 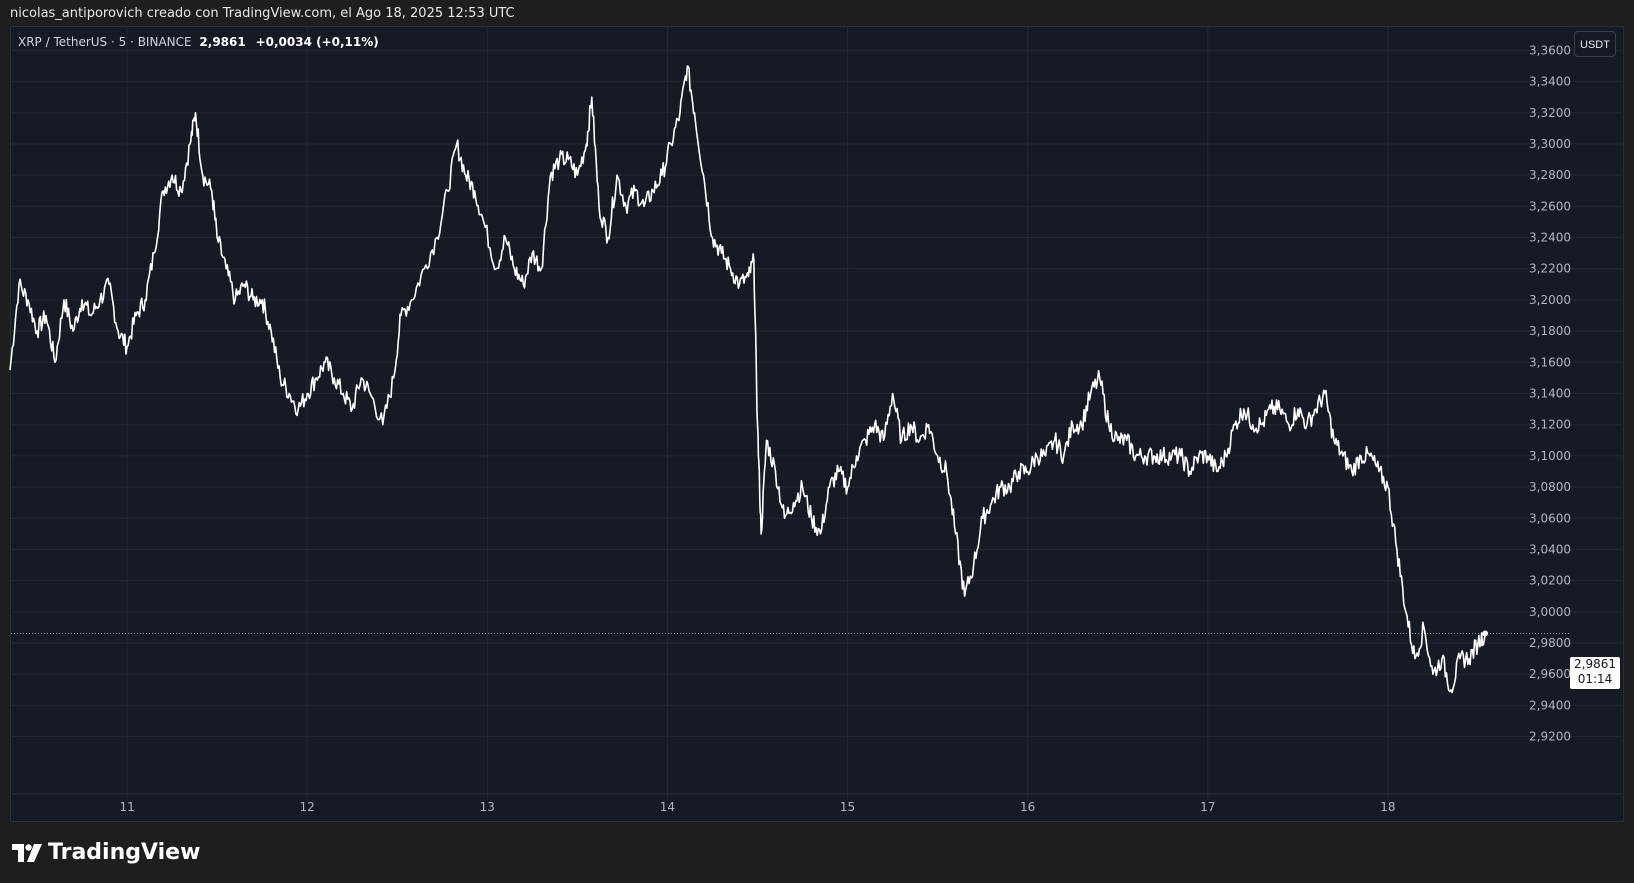 What do you see at coordinates (1550, 300) in the screenshot?
I see `y-tick-label: 3,2000` at bounding box center [1550, 300].